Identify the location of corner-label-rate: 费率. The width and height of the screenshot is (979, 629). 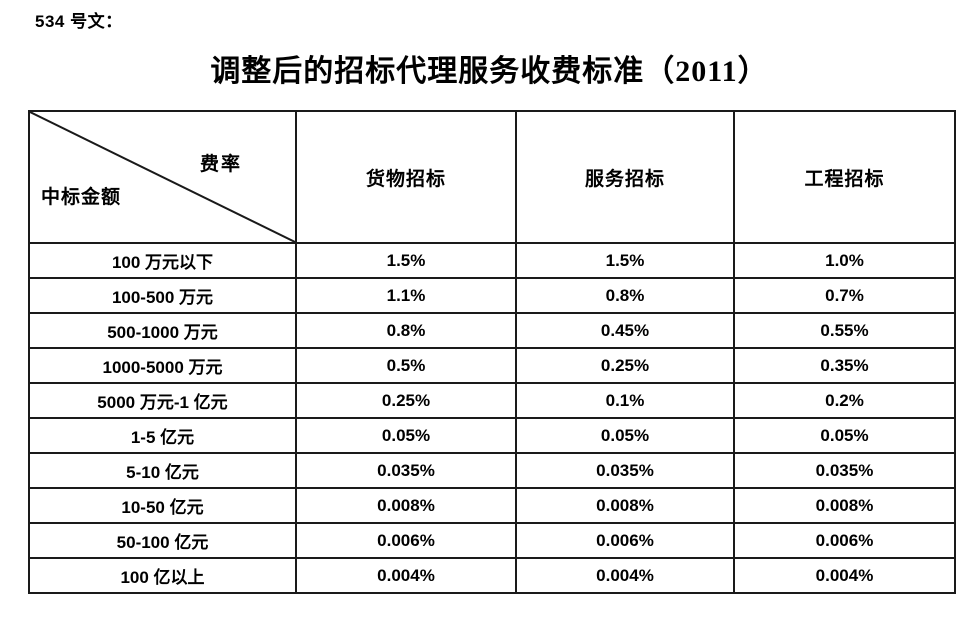
(221, 164).